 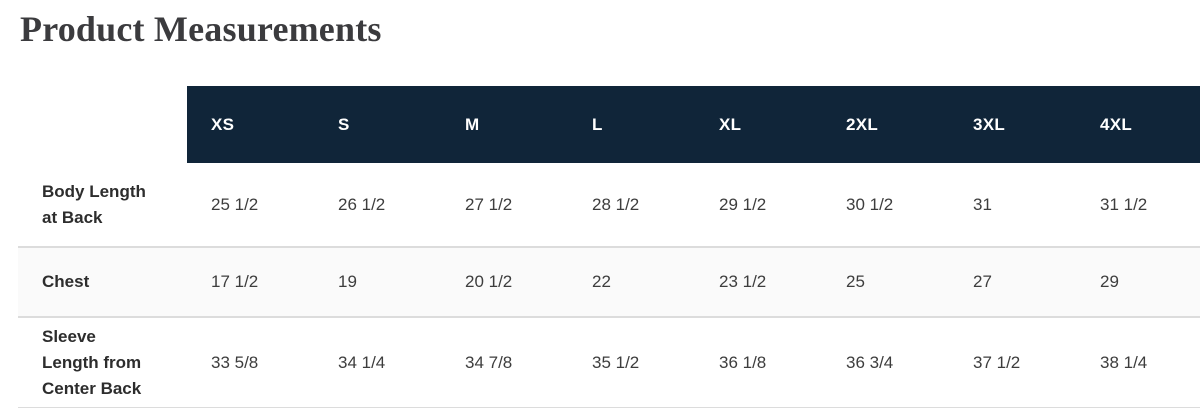 What do you see at coordinates (235, 204) in the screenshot?
I see `measurement-cell: 25 1/2` at bounding box center [235, 204].